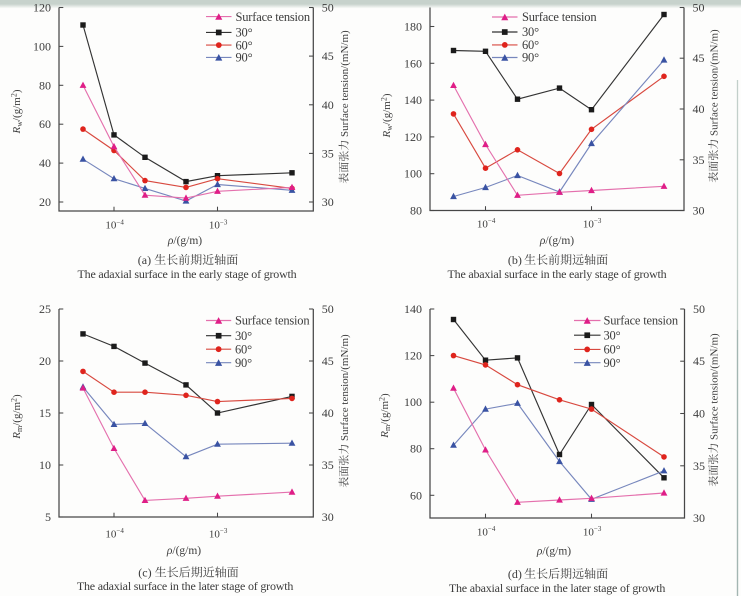 The image size is (741, 596). What do you see at coordinates (413, 63) in the screenshot?
I see `svg-text: 160` at bounding box center [413, 63].